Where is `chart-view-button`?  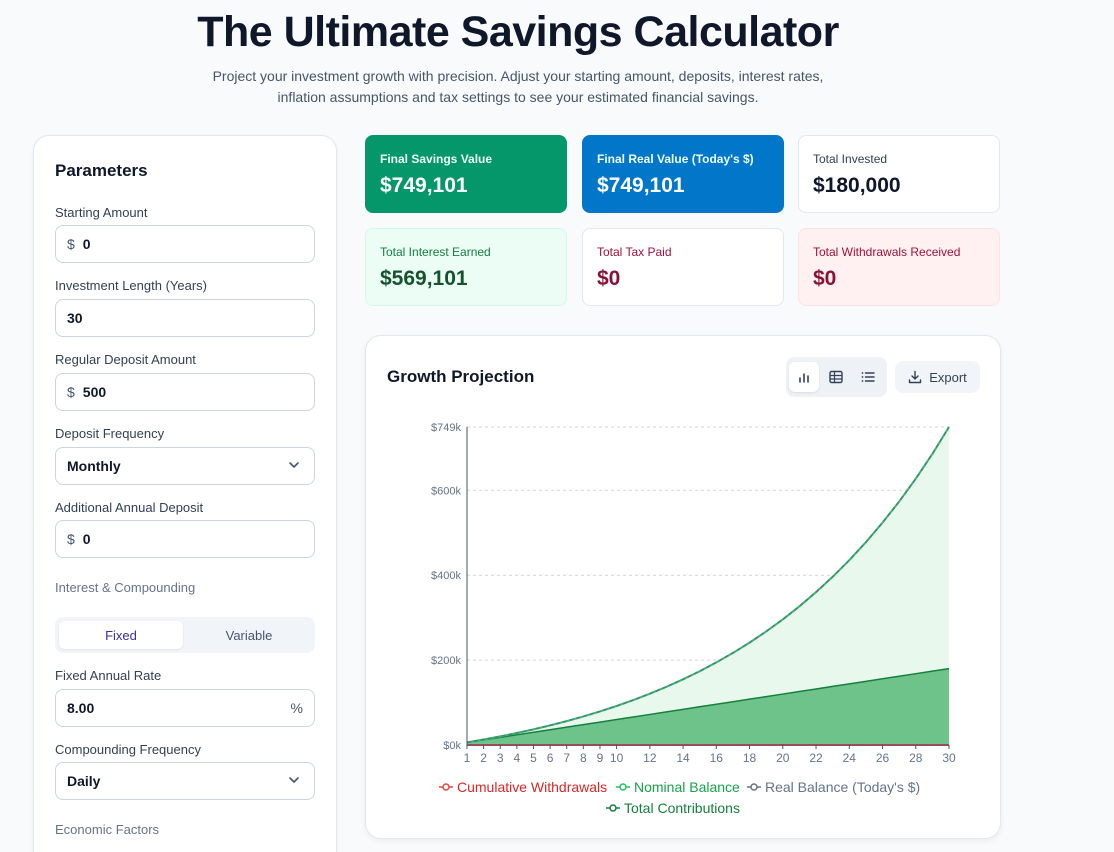
chart-view-button is located at coordinates (804, 377).